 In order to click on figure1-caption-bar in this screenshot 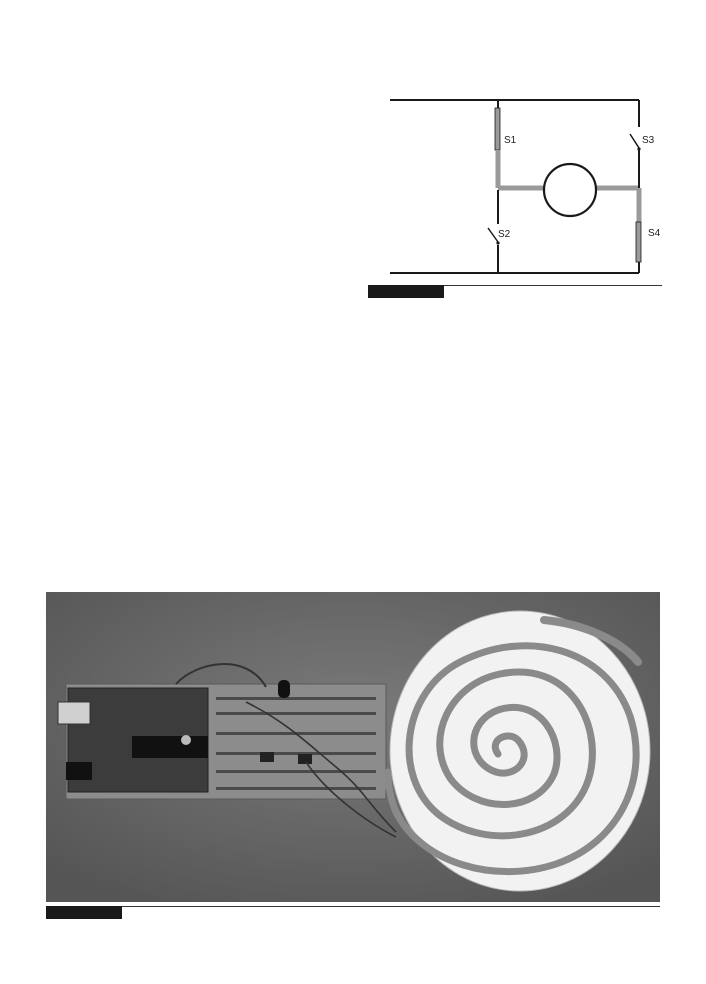, I will do `click(406, 291)`.